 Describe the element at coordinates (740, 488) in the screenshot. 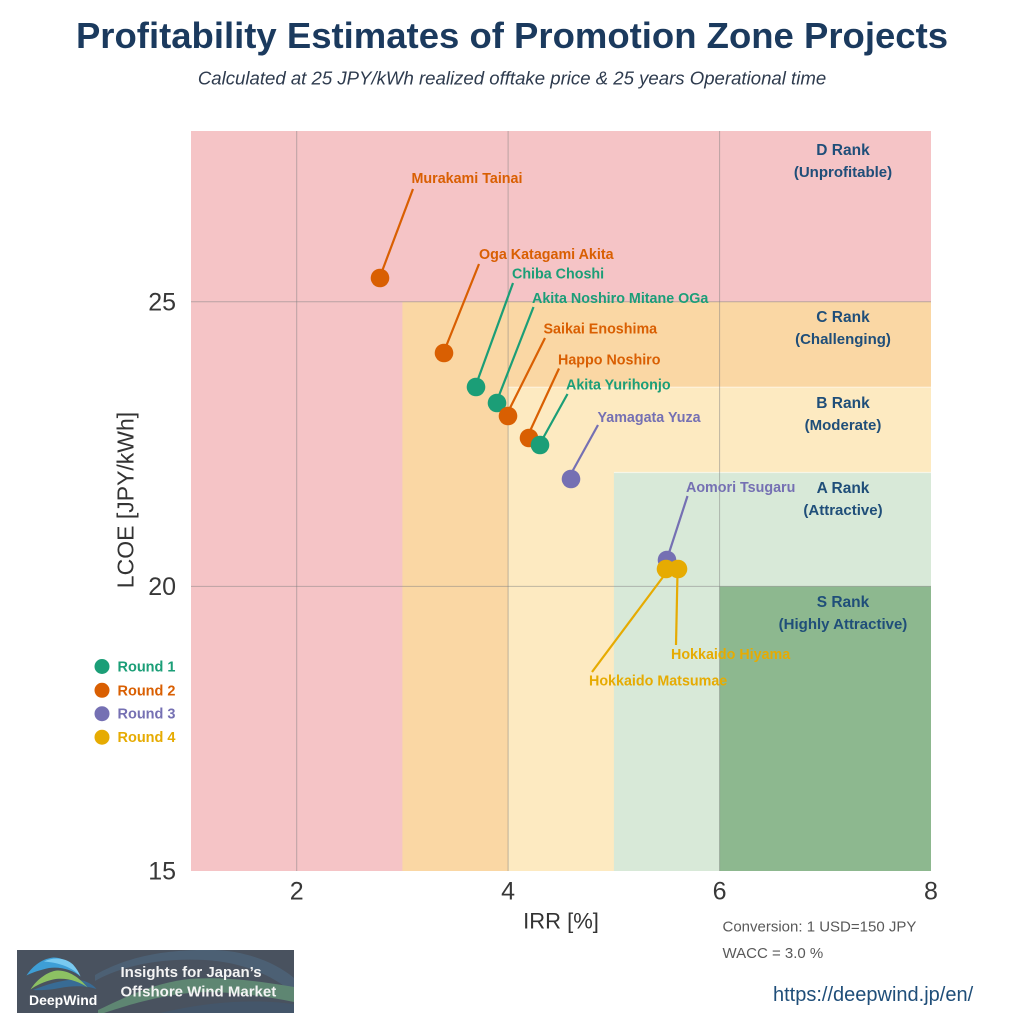

I see `svg-text: Aomori Tsugaru` at that location.